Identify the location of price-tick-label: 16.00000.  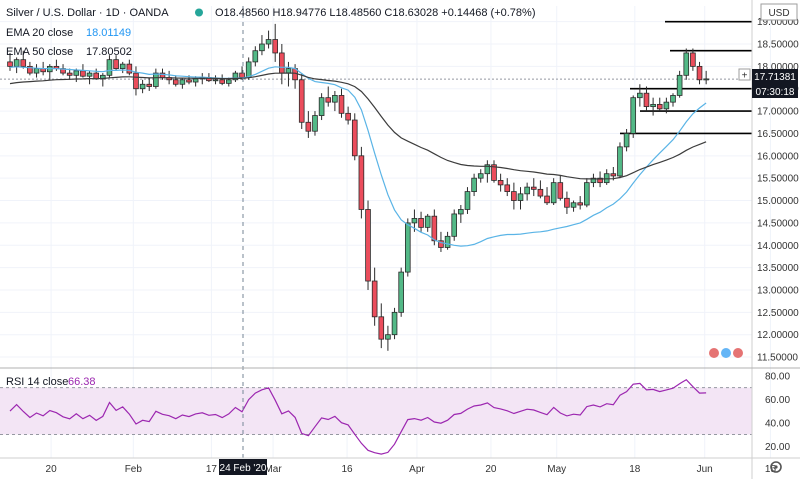
(778, 156).